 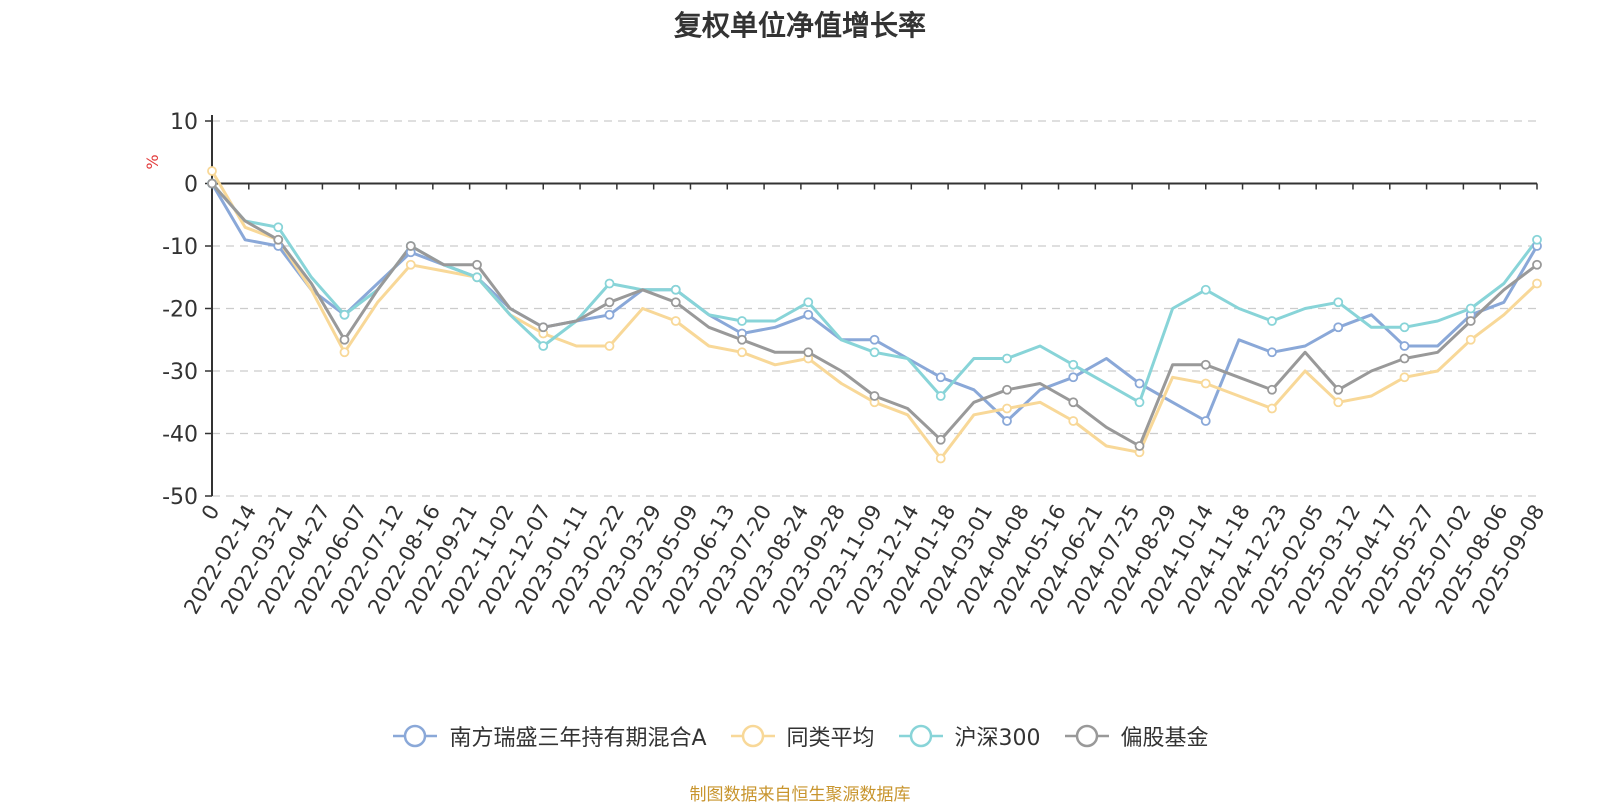 I want to click on legend-item-0: 南方瑞盛三年持有期混合A, so click(x=549, y=736).